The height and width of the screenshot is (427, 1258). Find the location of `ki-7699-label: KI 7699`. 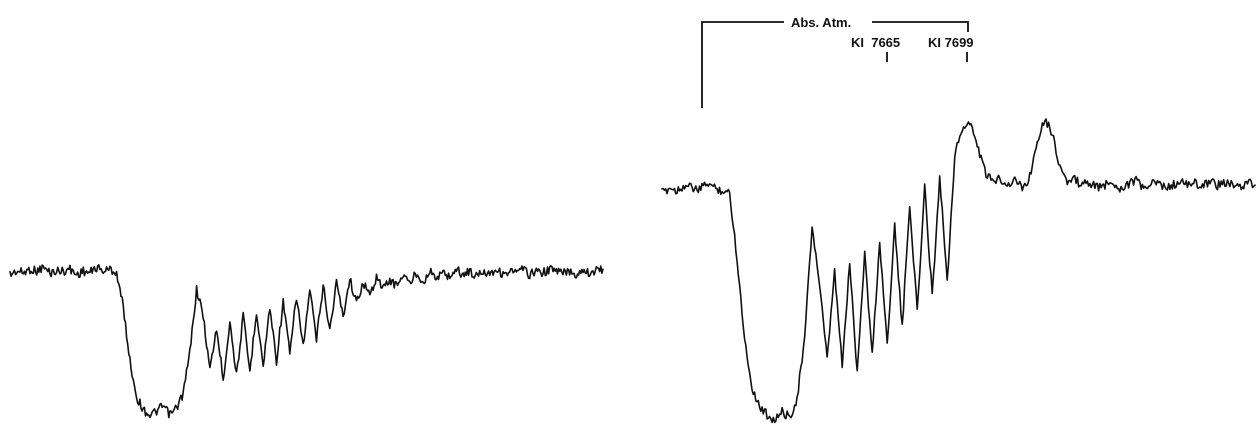

ki-7699-label: KI 7699 is located at coordinates (951, 42).